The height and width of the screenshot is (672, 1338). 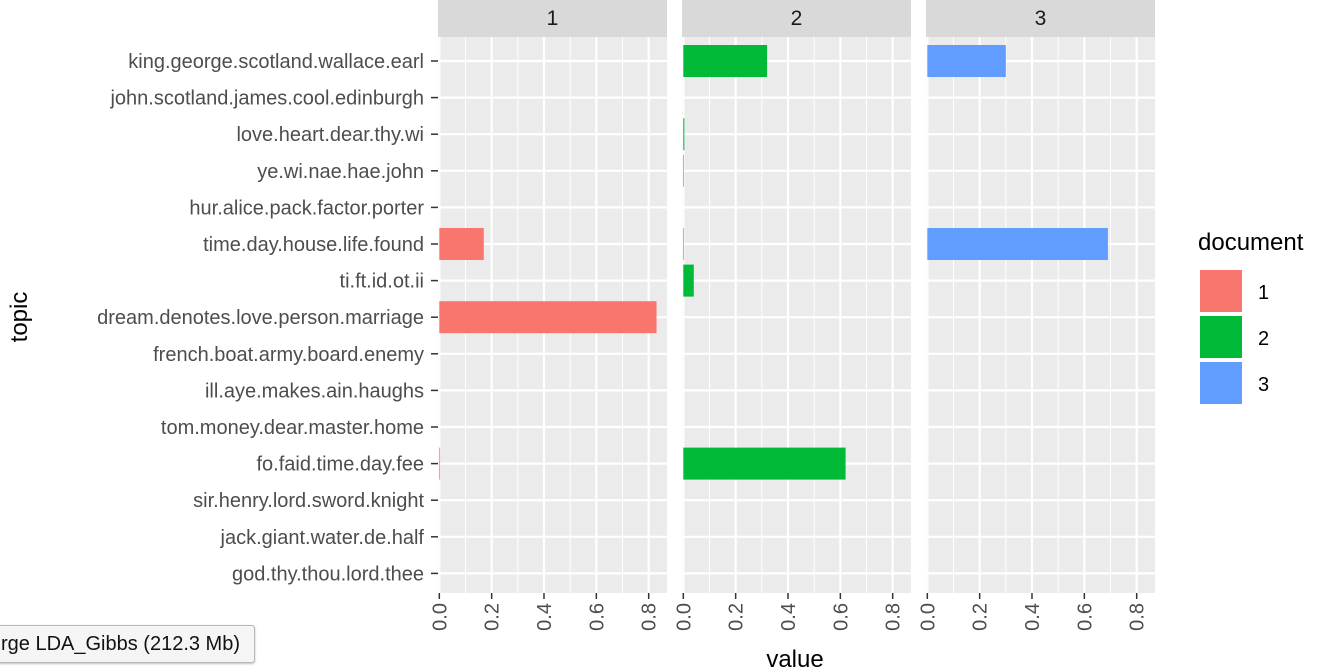 What do you see at coordinates (266, 99) in the screenshot?
I see `y-tick-label: john.scotland.james.cool.edinburgh` at bounding box center [266, 99].